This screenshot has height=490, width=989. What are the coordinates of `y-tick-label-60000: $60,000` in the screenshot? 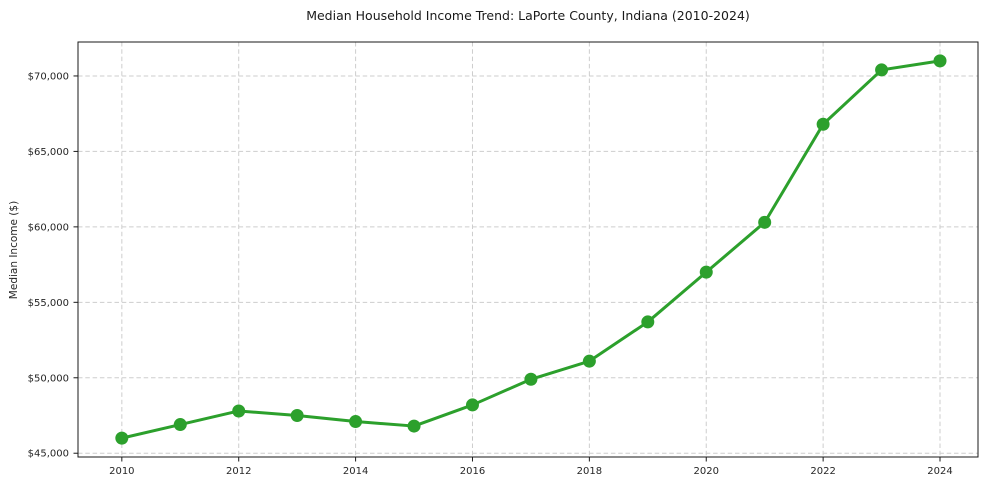 It's located at (48, 227).